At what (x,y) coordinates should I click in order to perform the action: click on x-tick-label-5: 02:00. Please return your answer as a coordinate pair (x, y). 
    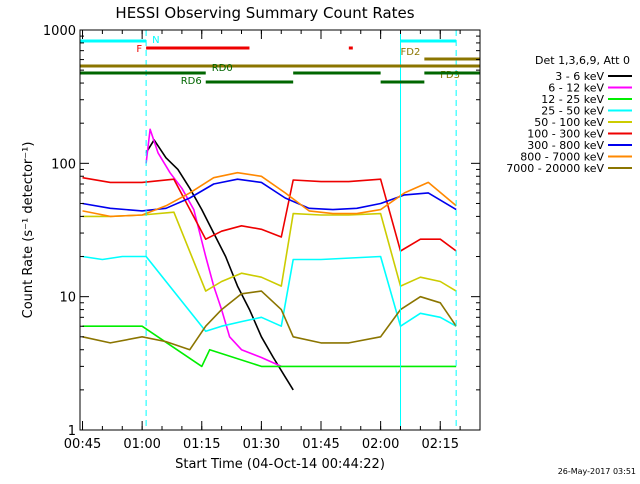
    Looking at the image, I should click on (380, 444).